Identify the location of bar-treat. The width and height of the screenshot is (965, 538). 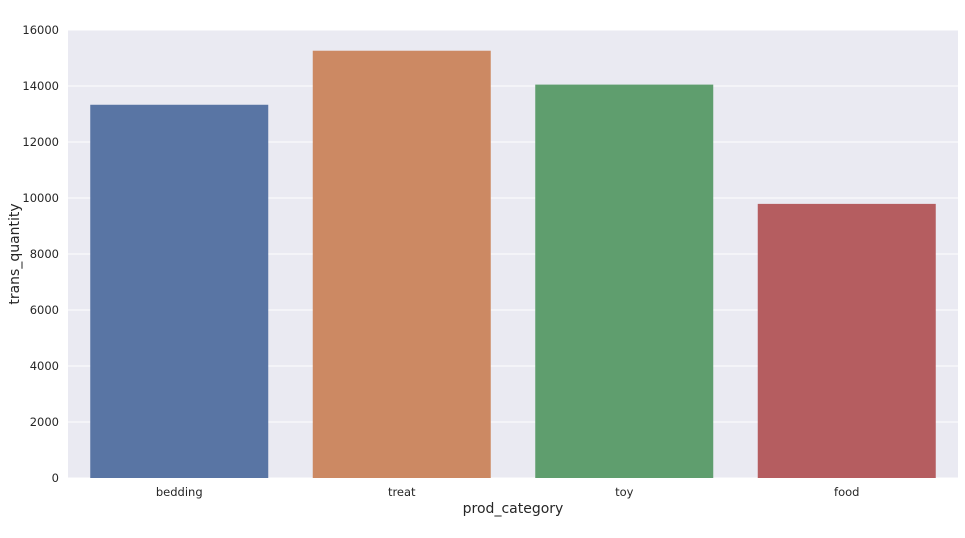
(401, 264).